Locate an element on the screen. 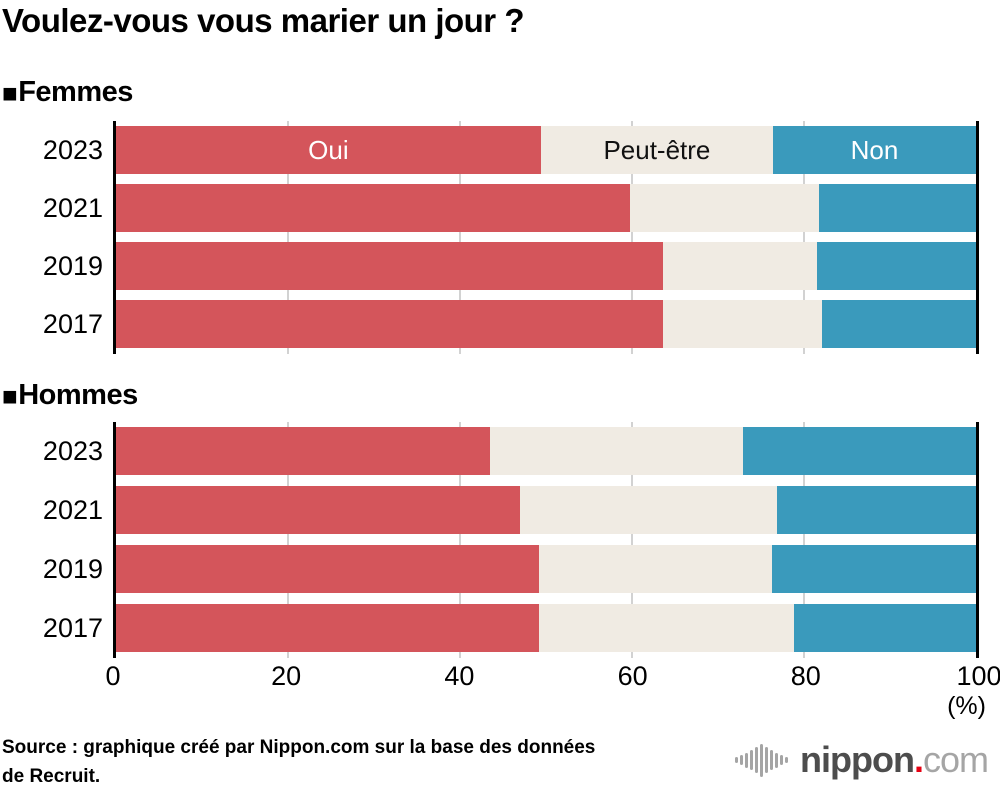  bar-segment-peut-tre: Peut-être is located at coordinates (657, 150).